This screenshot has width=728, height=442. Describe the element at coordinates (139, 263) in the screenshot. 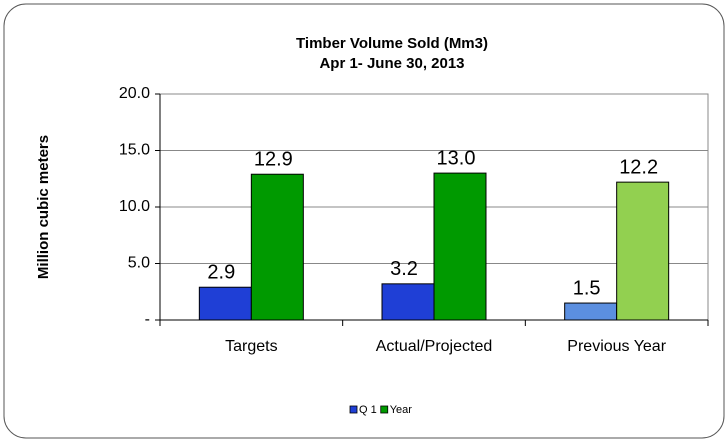

I see `y-tick-label: 5.0` at that location.